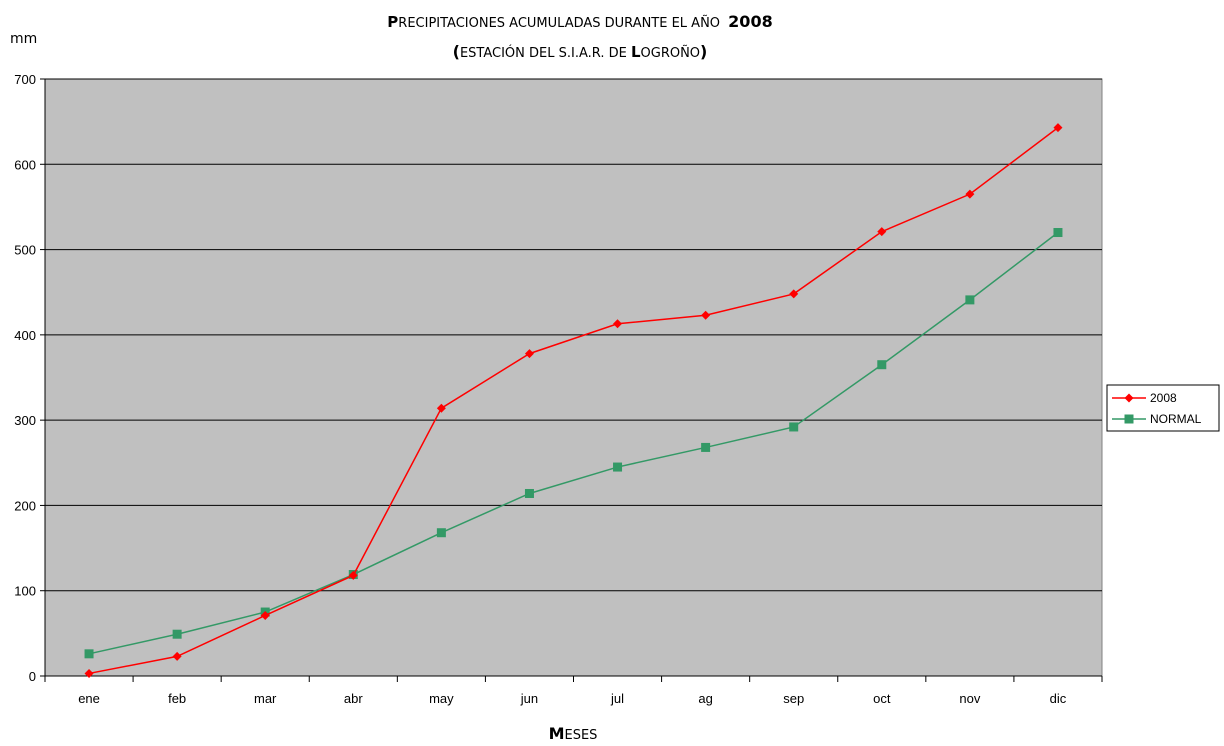 The height and width of the screenshot is (746, 1224). Describe the element at coordinates (703, 51) in the screenshot. I see `title2-close: )` at that location.